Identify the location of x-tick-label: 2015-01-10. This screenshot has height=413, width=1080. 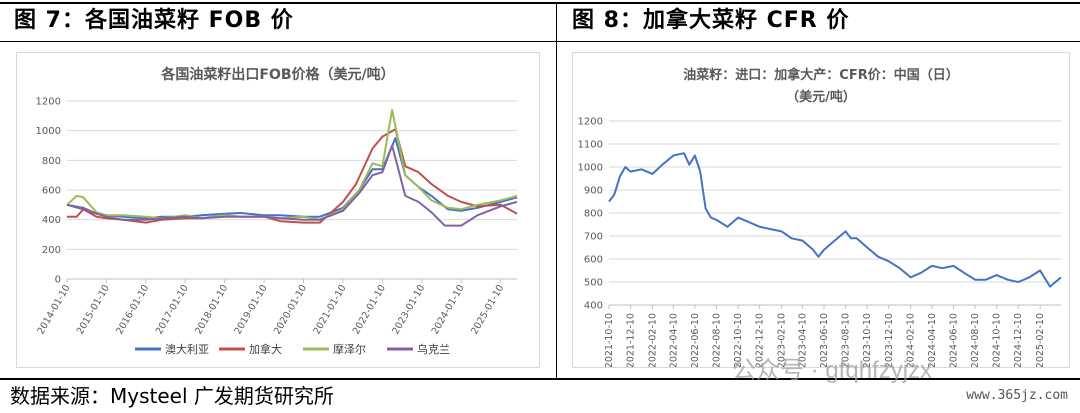
(93, 309).